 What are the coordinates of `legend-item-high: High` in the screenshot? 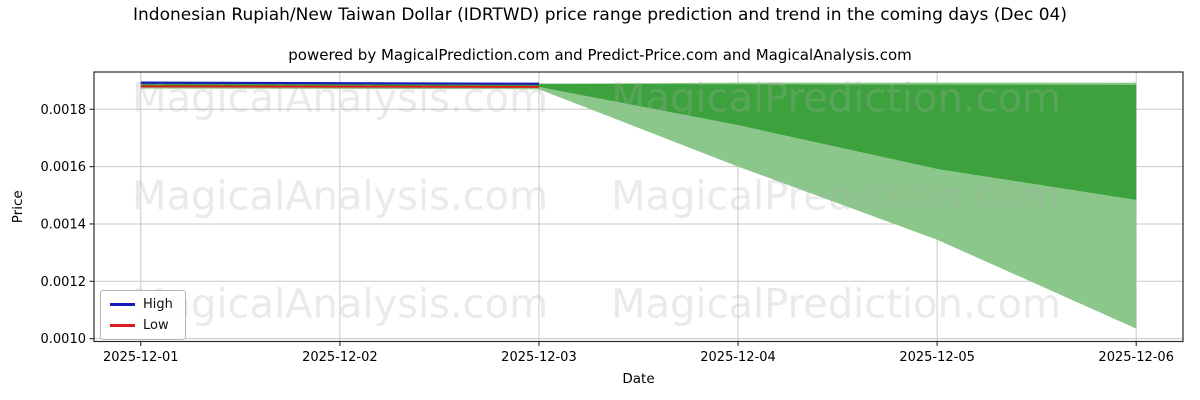 It's located at (141, 304).